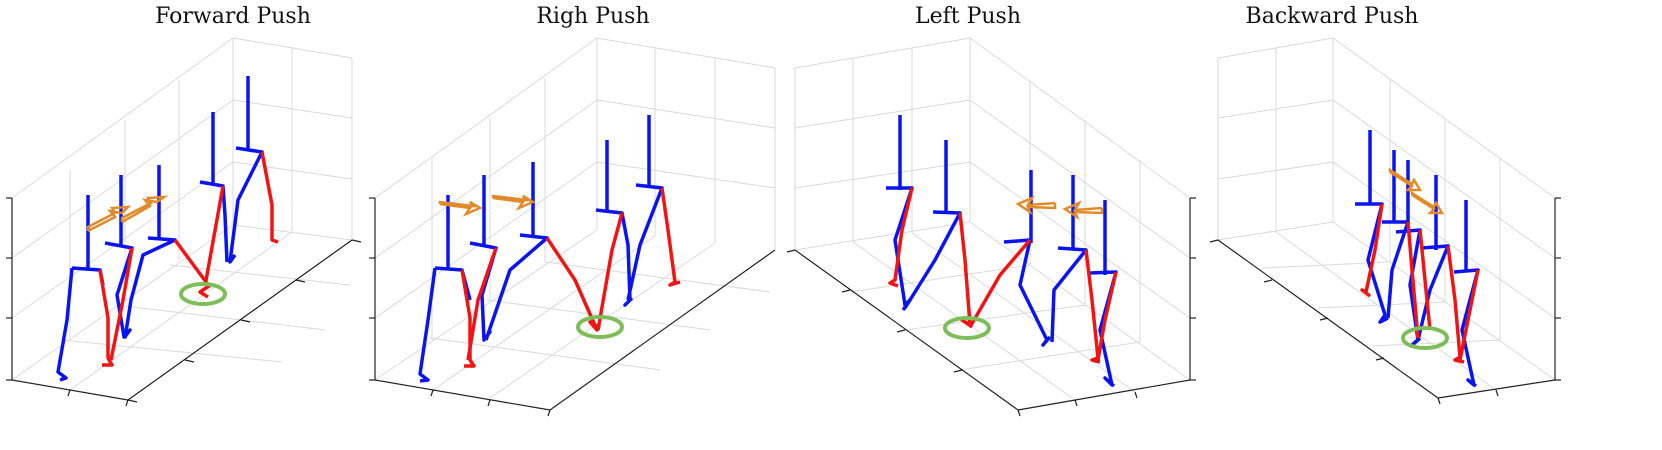  I want to click on axes-backward, so click(1385, 301).